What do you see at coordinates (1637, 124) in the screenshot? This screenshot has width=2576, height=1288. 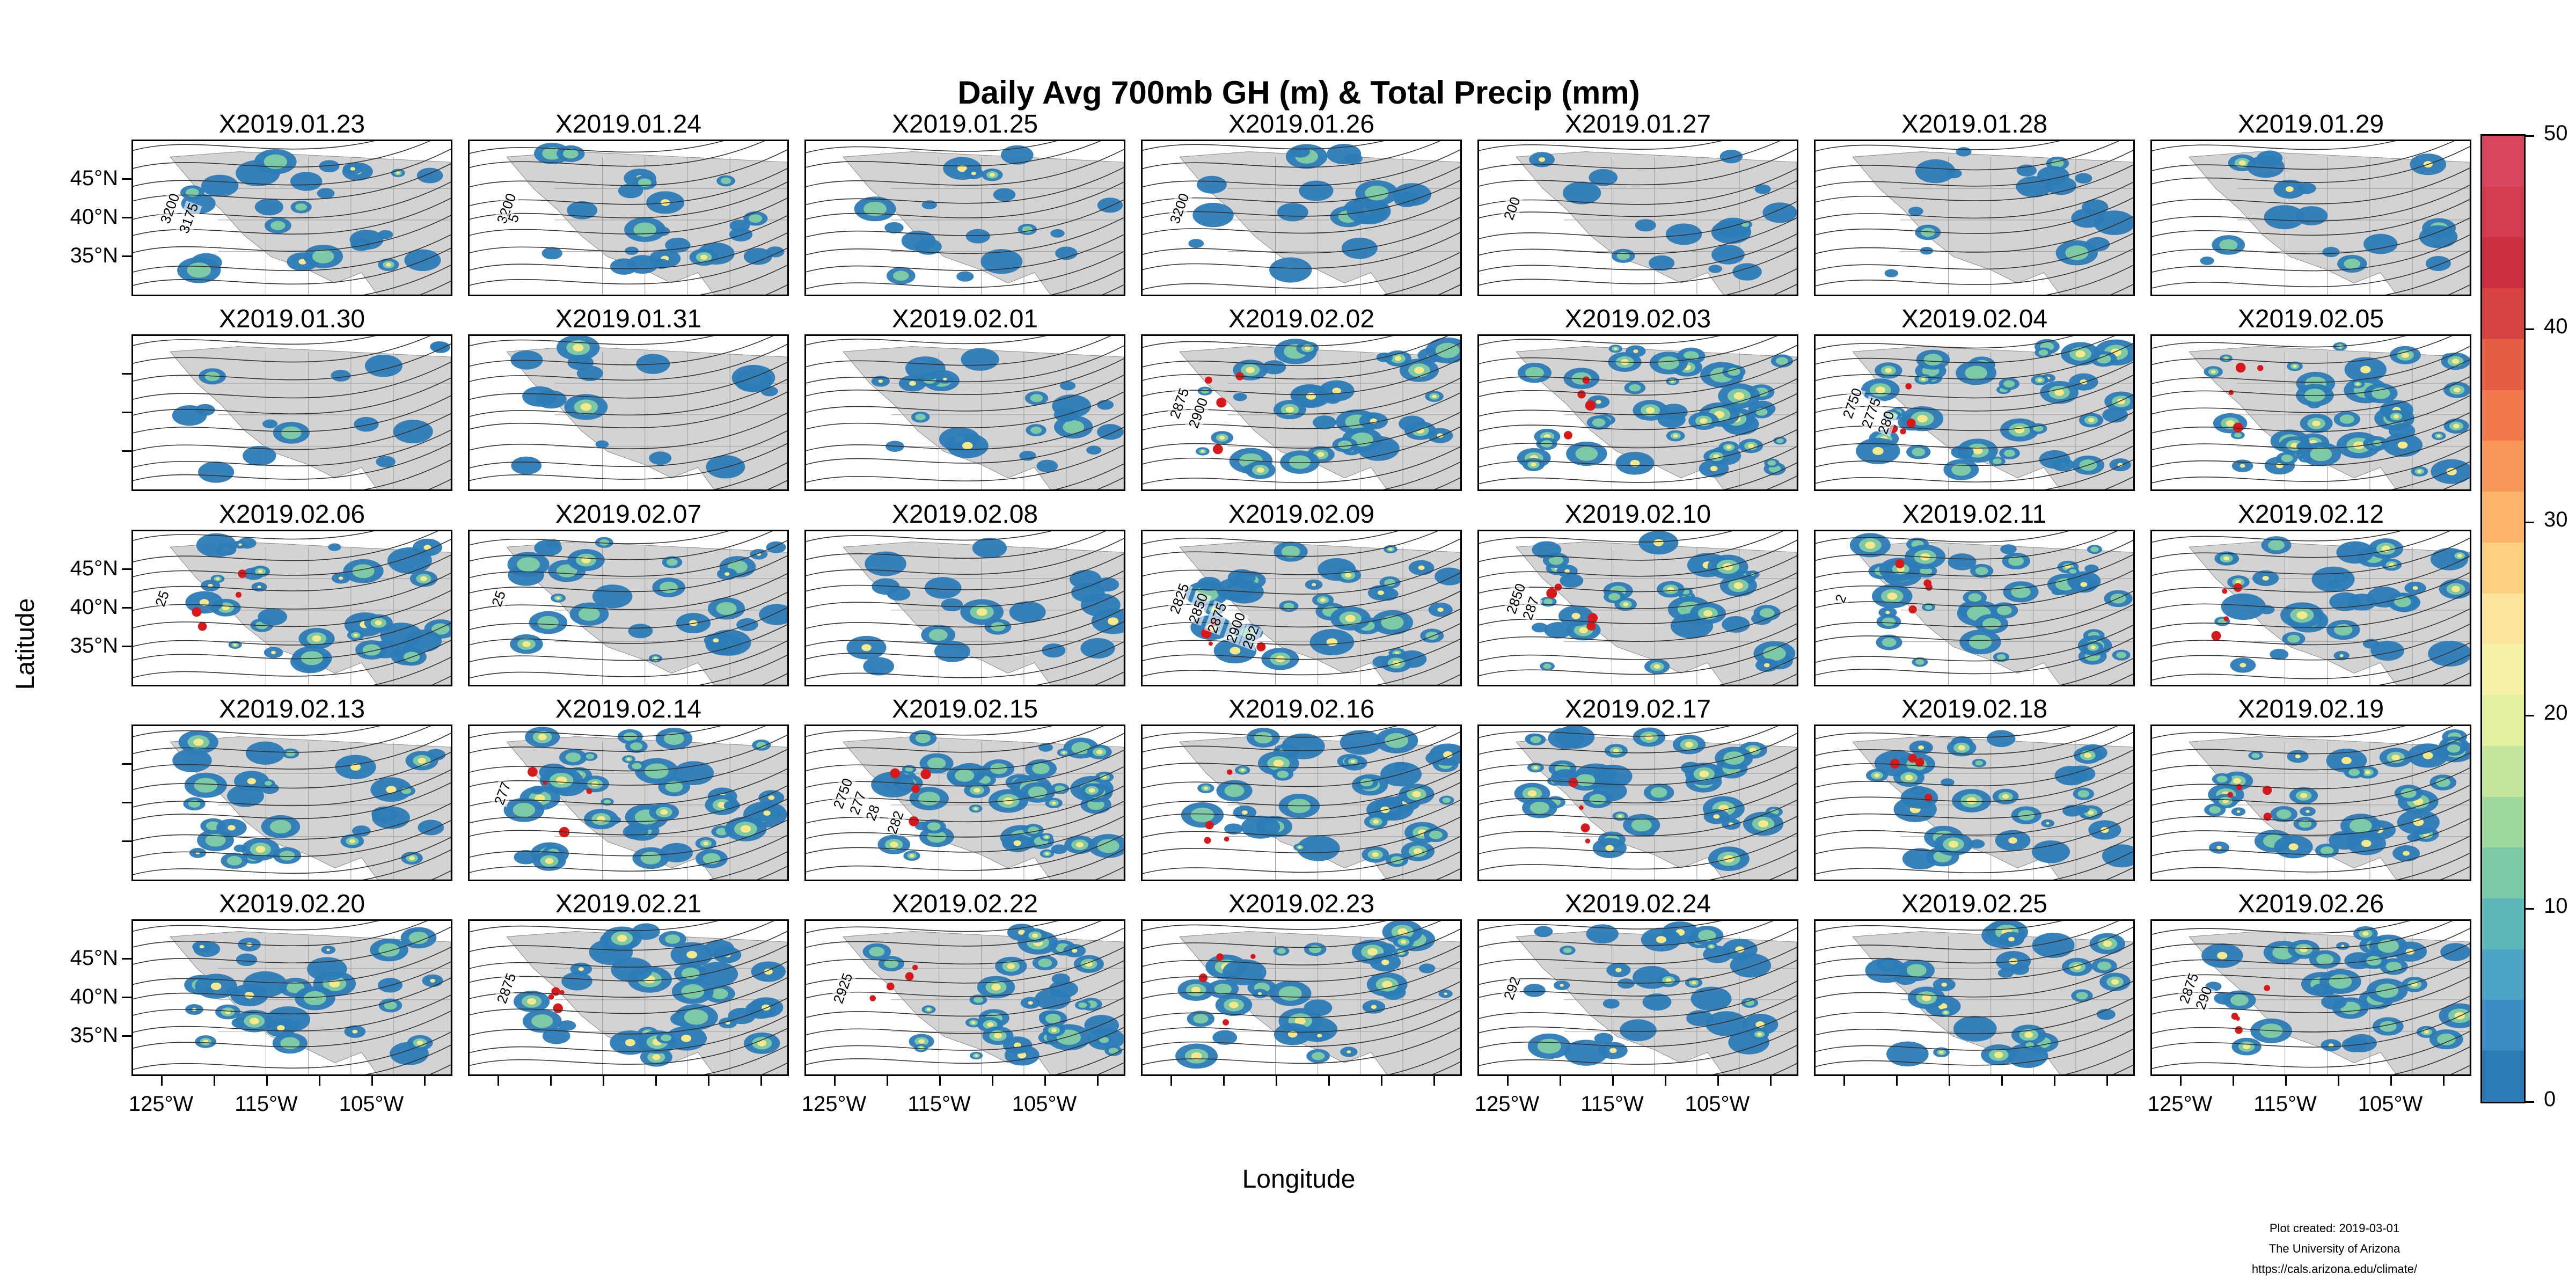 I see `panel-date-label: X2019.01.27` at bounding box center [1637, 124].